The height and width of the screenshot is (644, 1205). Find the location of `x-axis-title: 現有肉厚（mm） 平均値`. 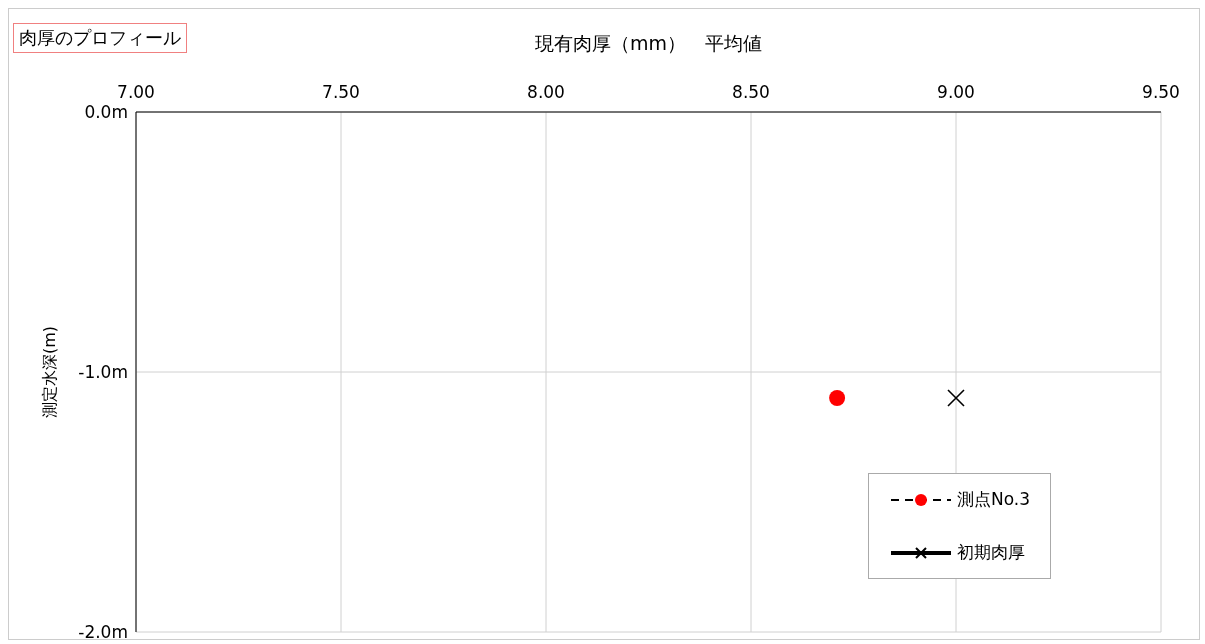

x-axis-title: 現有肉厚（mm） 平均値 is located at coordinates (648, 43).